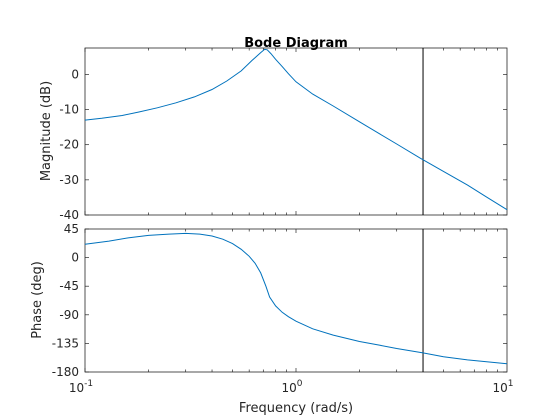 This screenshot has width=560, height=420. I want to click on magnitude-ytick-label: -40, so click(69, 215).